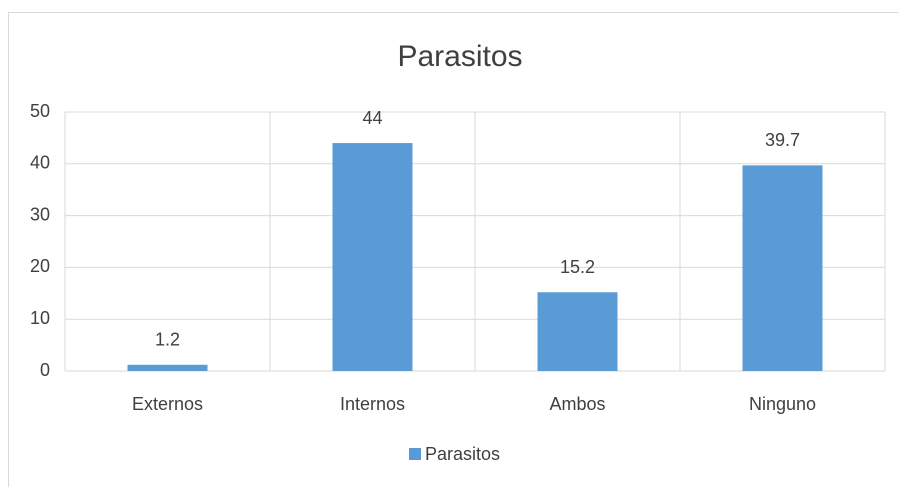  I want to click on legend-swatch, so click(415, 454).